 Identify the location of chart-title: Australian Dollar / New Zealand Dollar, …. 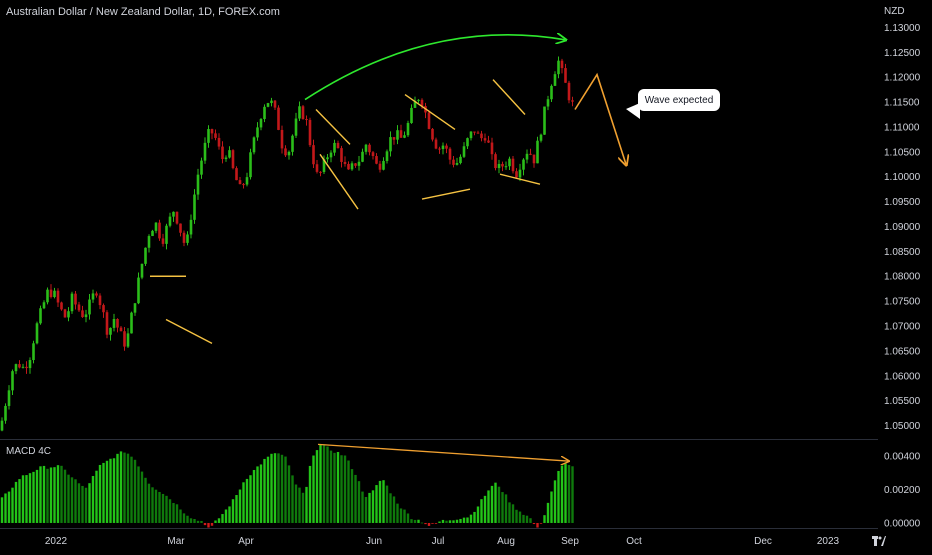
(143, 12).